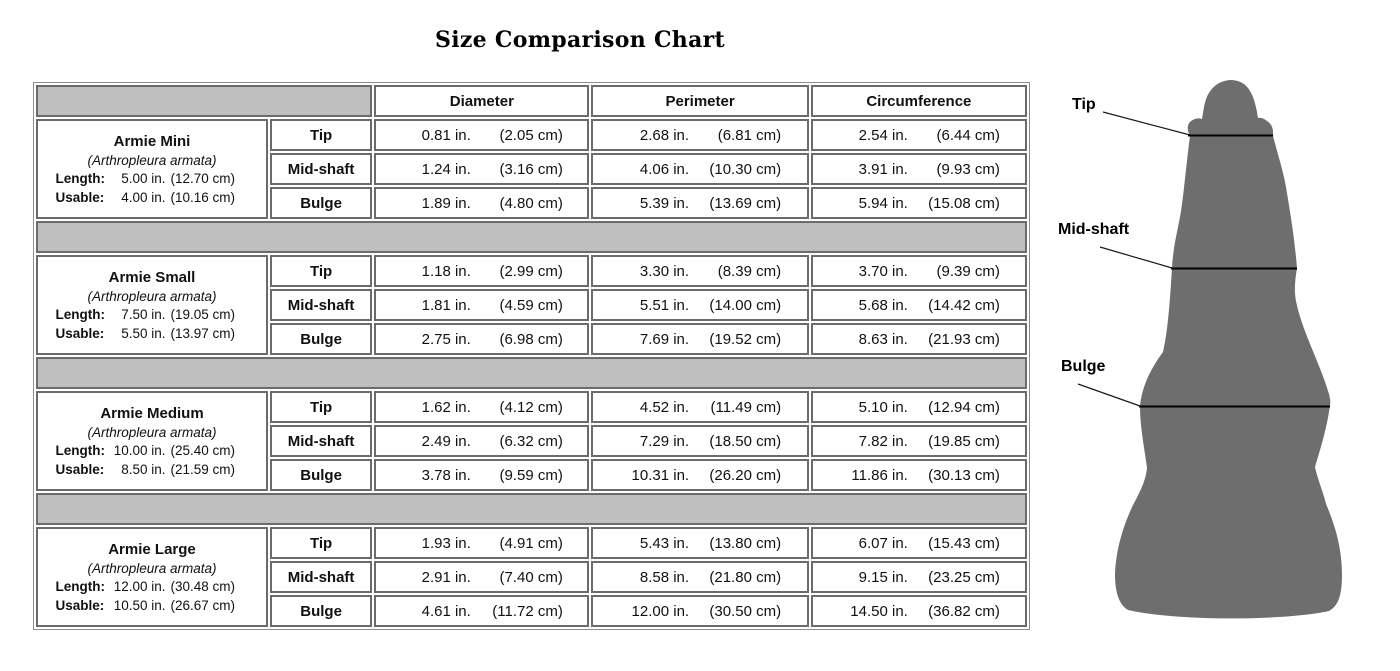 This screenshot has width=1400, height=671. What do you see at coordinates (446, 135) in the screenshot?
I see `value-in: 0.81 in.` at bounding box center [446, 135].